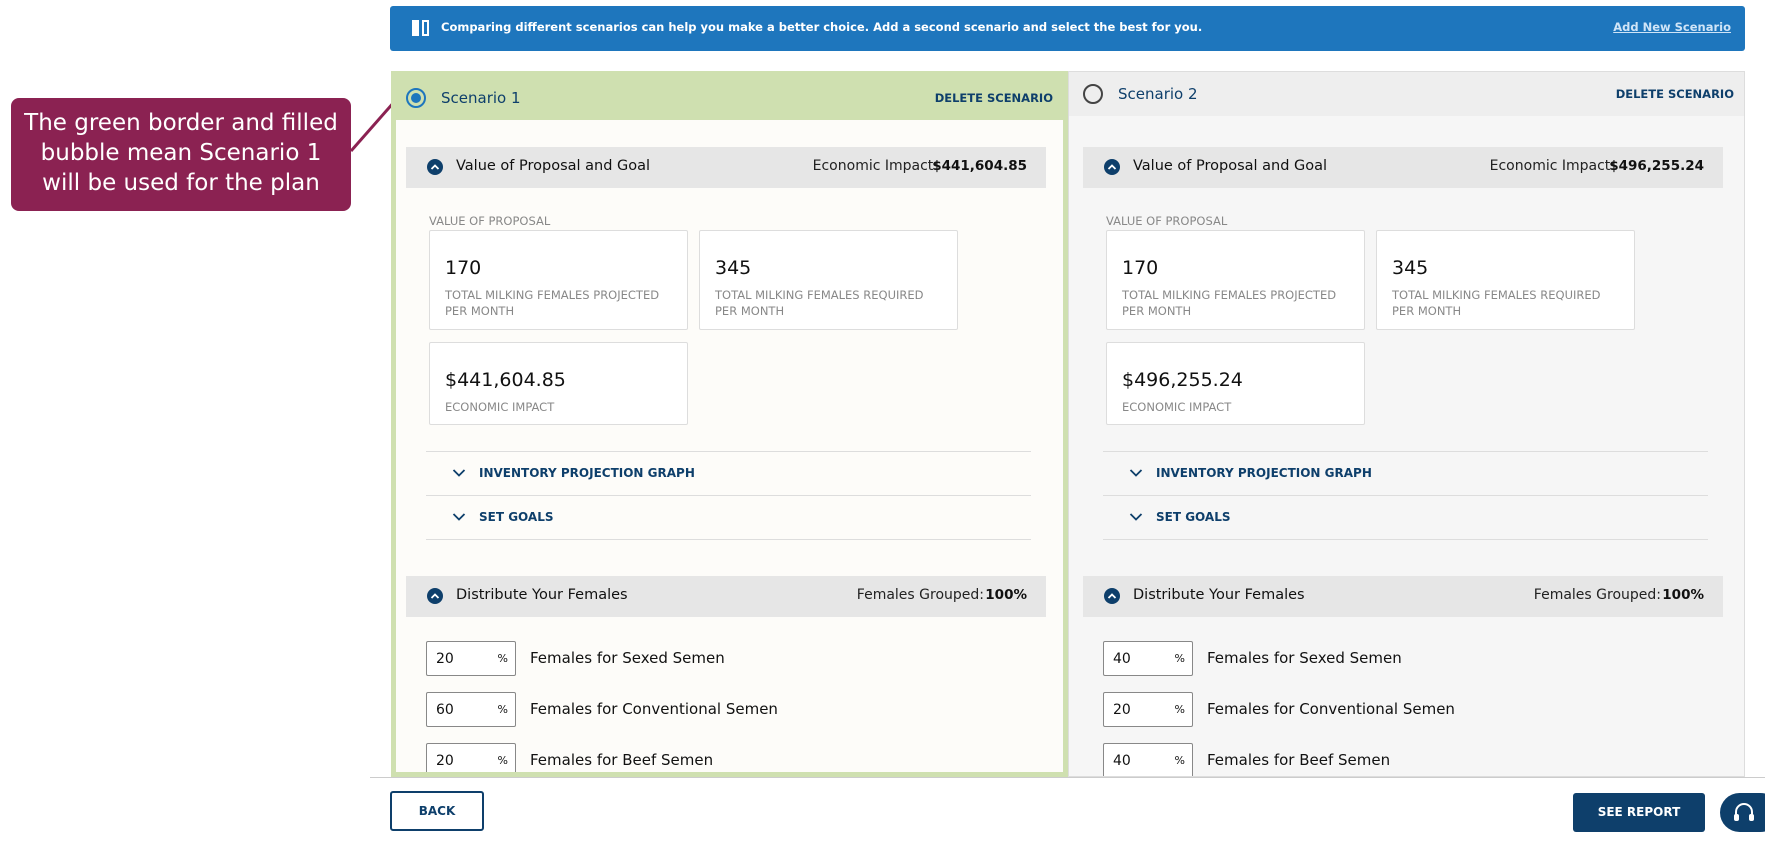 The width and height of the screenshot is (1765, 844). I want to click on scenario-header: Scenario 1 DELETE SCENARIO, so click(729, 98).